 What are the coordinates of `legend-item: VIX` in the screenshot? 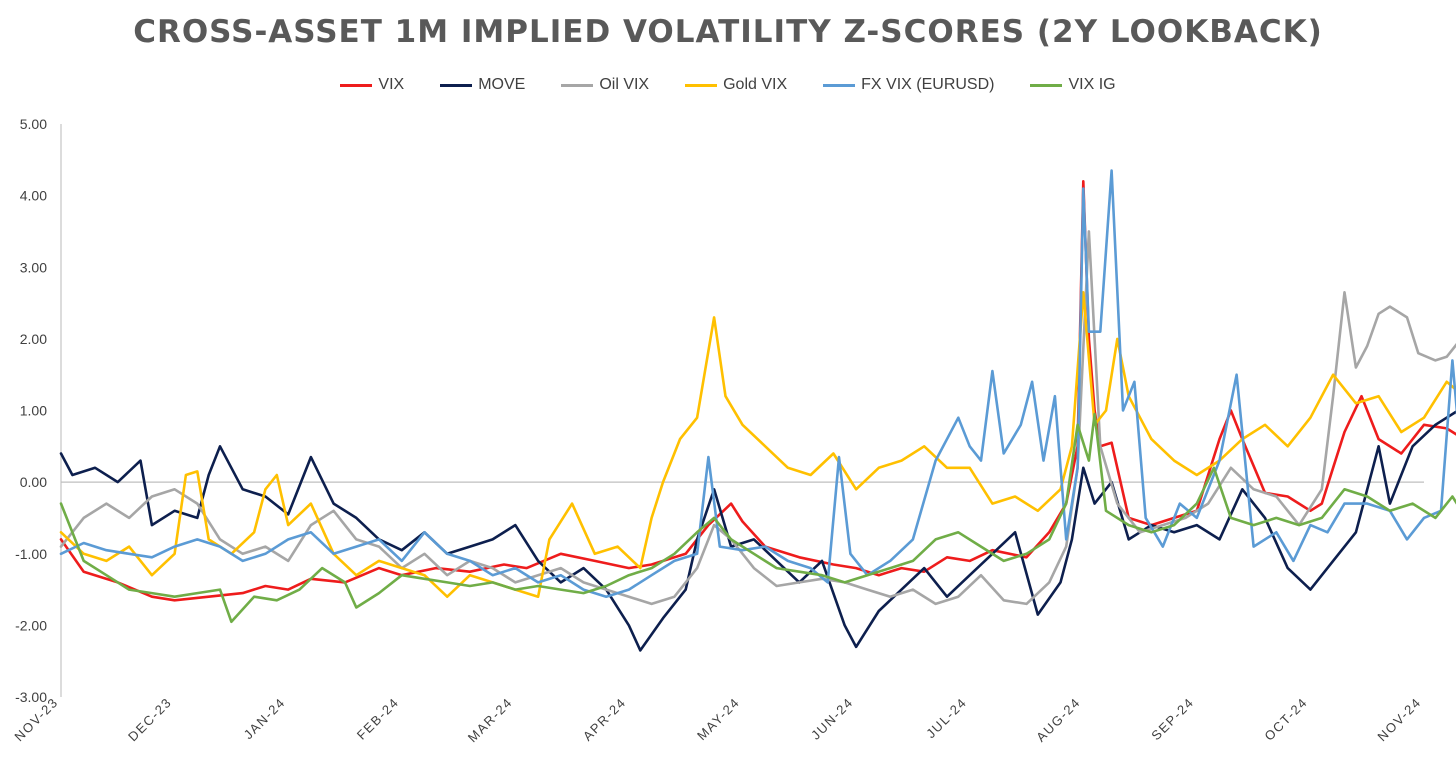 It's located at (372, 85).